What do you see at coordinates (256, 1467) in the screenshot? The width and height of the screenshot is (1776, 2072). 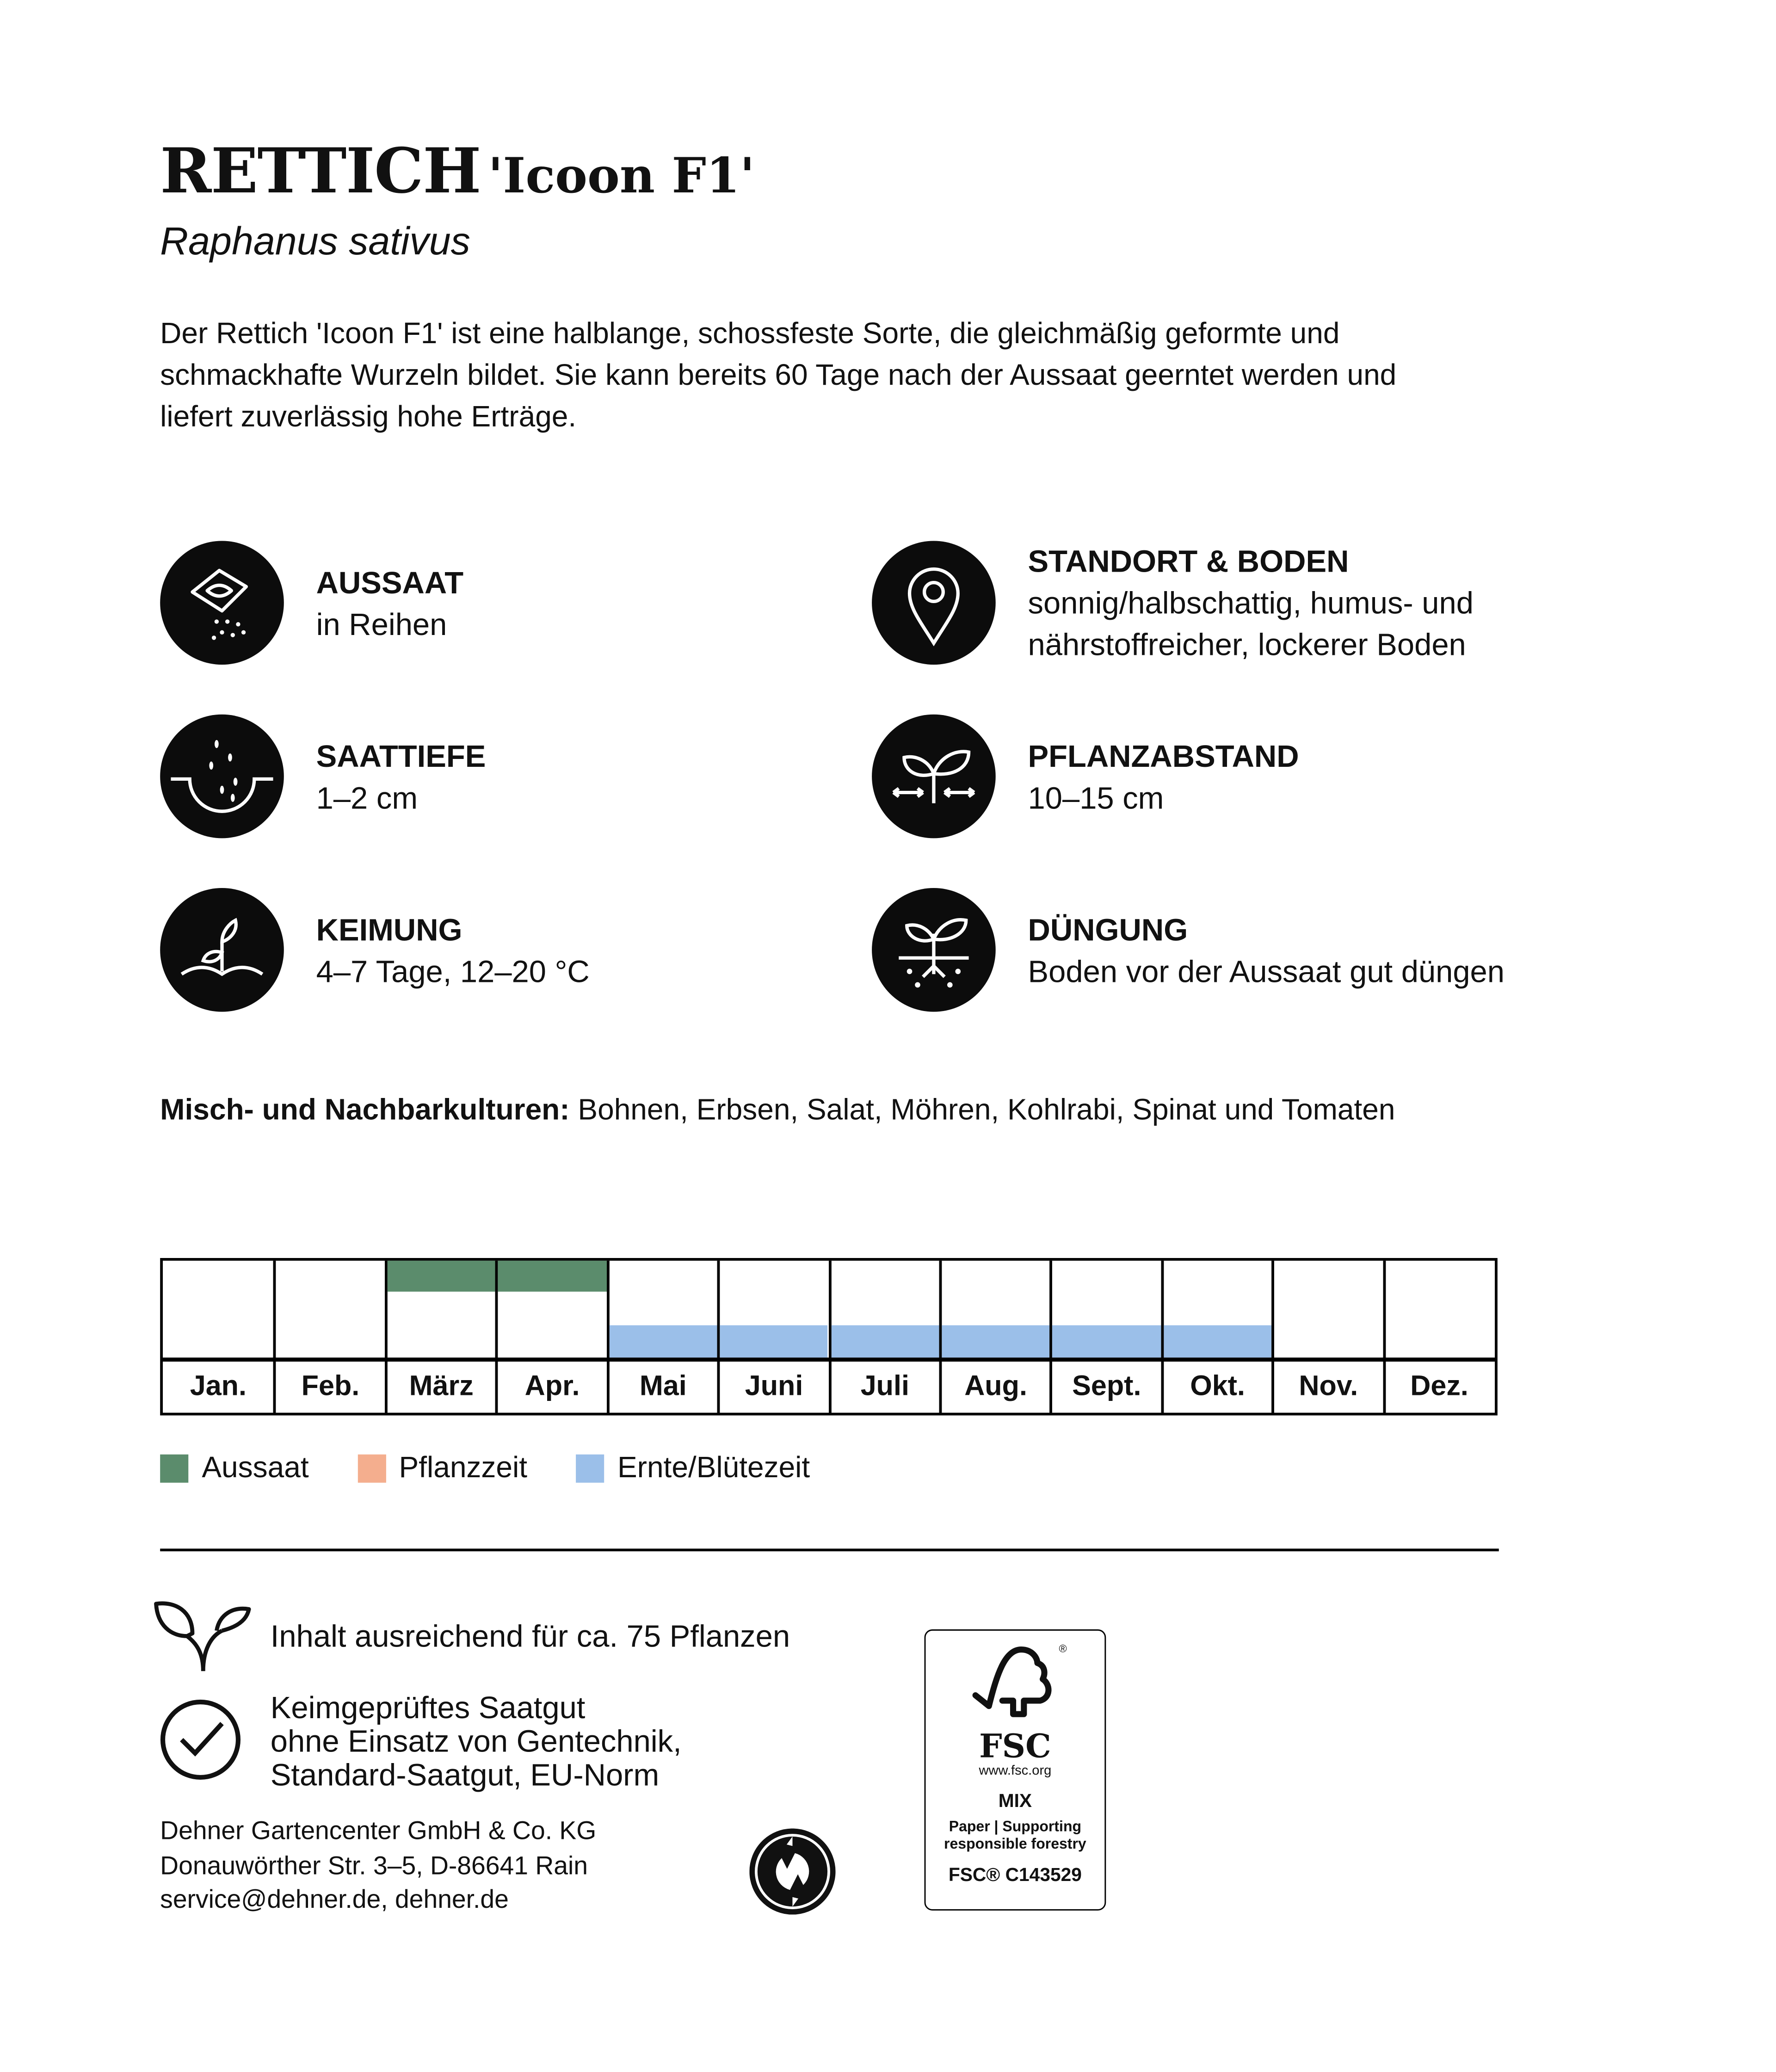 I see `legend-label: Aussaat` at bounding box center [256, 1467].